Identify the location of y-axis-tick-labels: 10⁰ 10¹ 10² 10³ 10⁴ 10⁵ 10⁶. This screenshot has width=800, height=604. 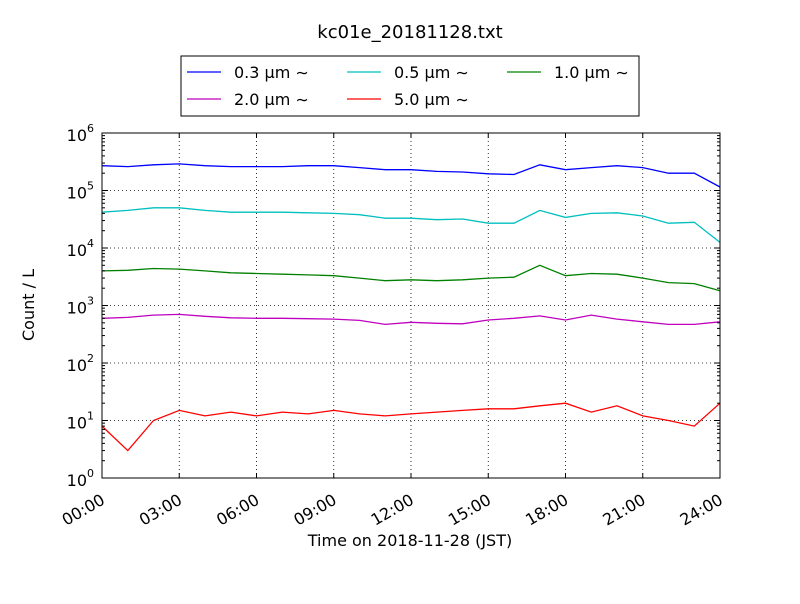
(80, 306).